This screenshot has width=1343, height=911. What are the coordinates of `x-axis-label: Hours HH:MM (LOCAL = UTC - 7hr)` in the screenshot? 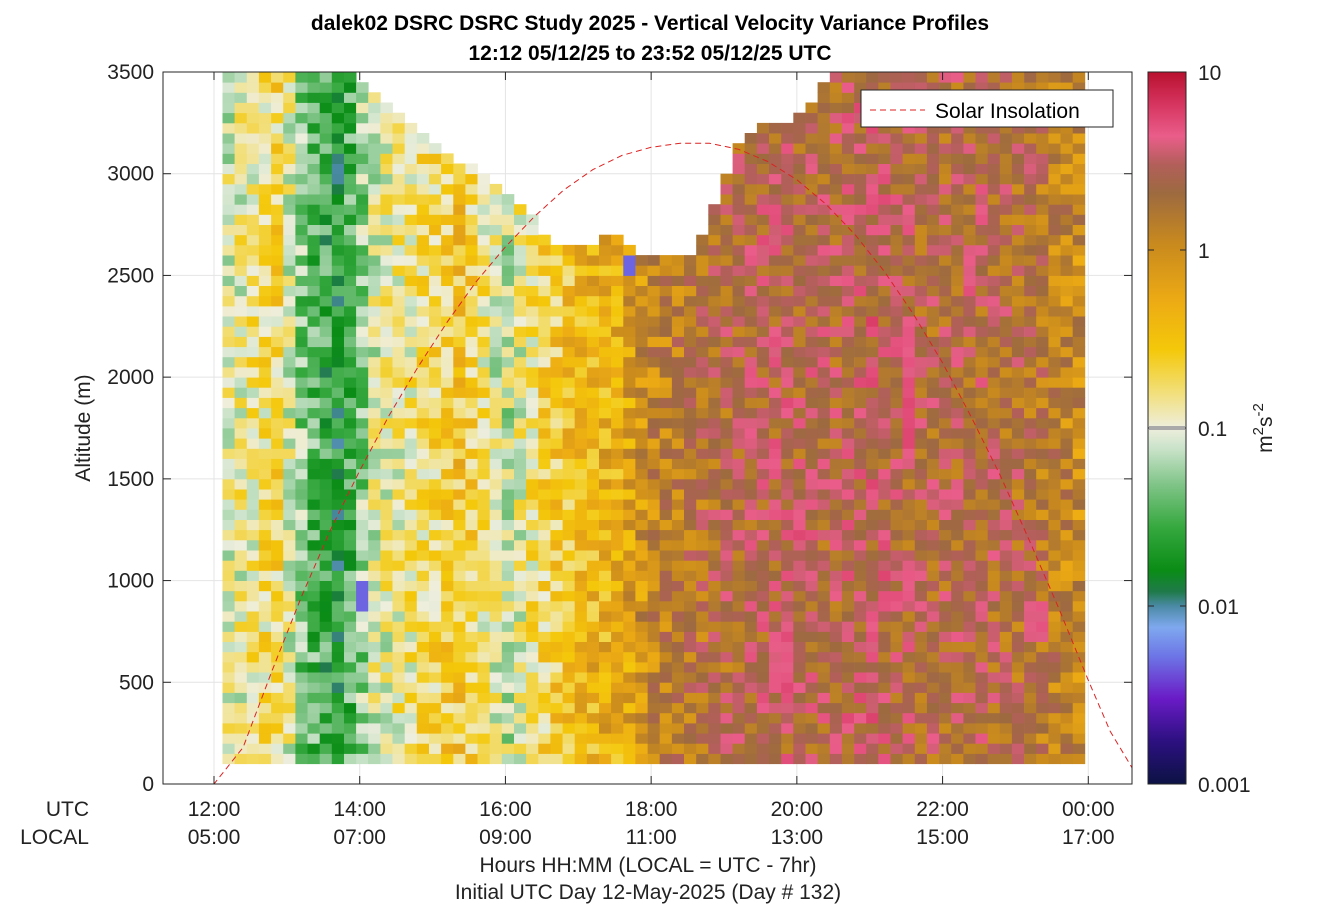 It's located at (647, 865).